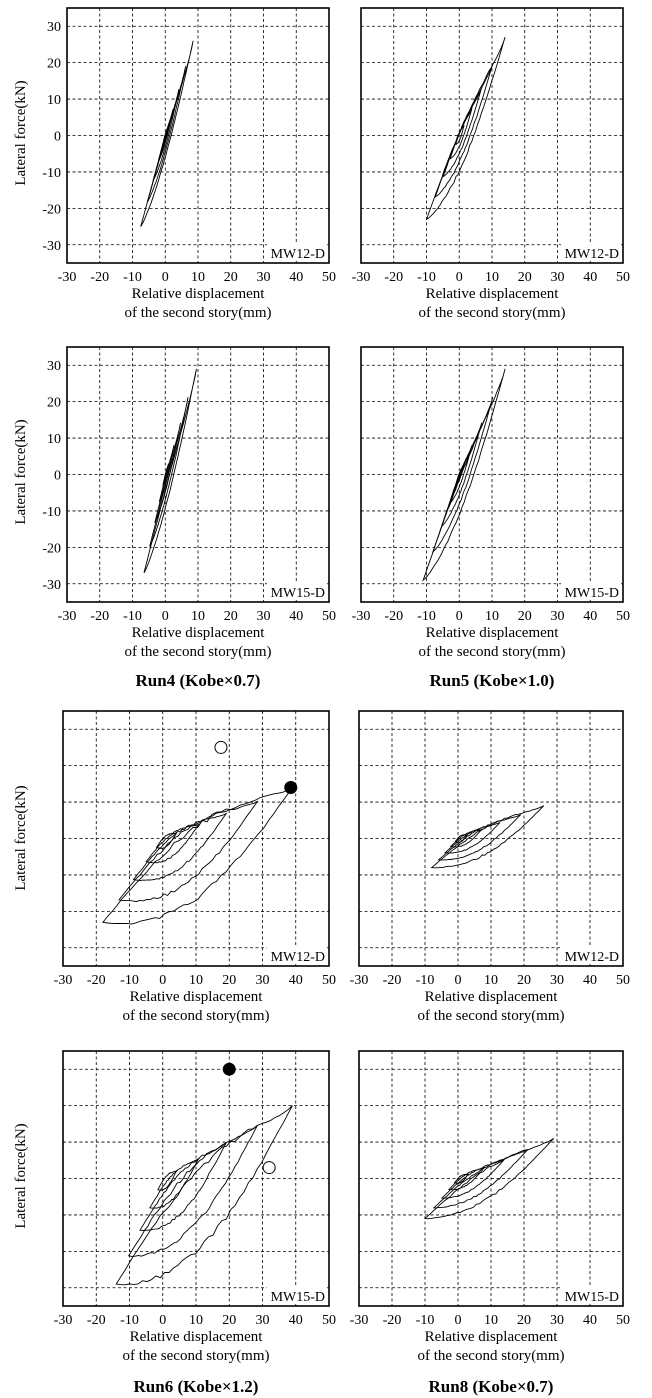 The height and width of the screenshot is (1398, 652). I want to click on y-tick-label: -30, so click(51, 585).